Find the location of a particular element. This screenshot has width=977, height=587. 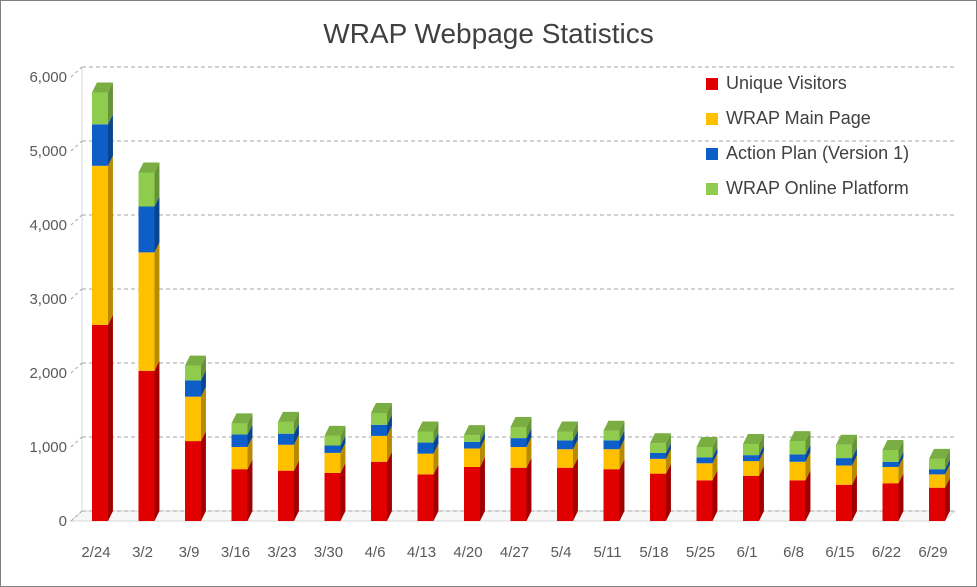

chart-title: WRAP Webpage Statistics is located at coordinates (488, 33).